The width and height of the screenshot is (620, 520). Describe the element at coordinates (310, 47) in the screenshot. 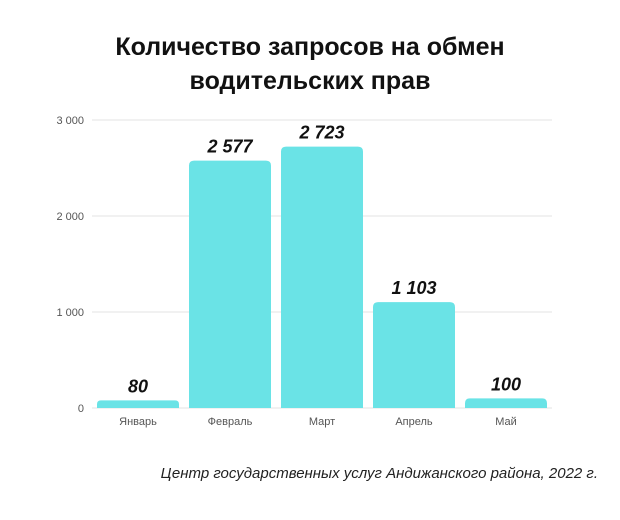

I see `chart-title-line-1: Количество запросов на обмен` at that location.